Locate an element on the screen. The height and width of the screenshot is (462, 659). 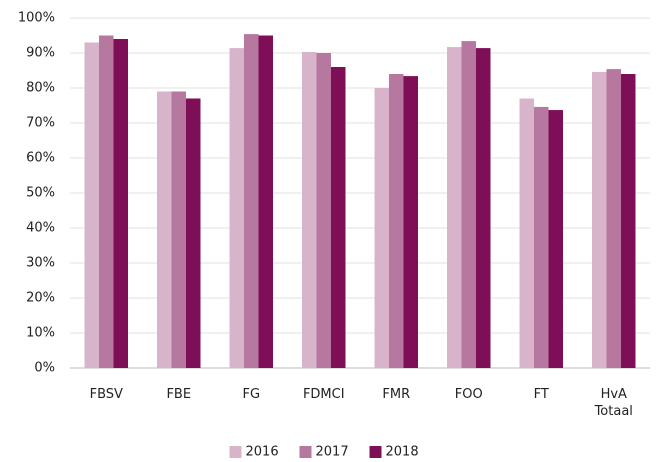
y-tick-label: 90% is located at coordinates (40, 53).